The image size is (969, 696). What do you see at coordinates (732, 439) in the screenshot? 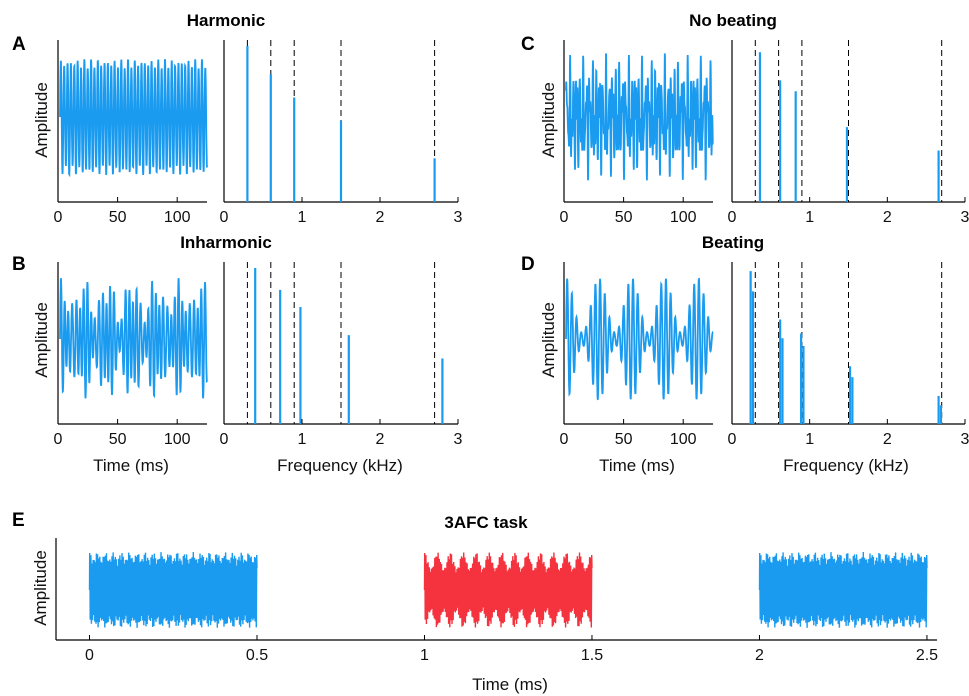
I see `panel-d-spectrum-tick-label-0: 0` at bounding box center [732, 439].